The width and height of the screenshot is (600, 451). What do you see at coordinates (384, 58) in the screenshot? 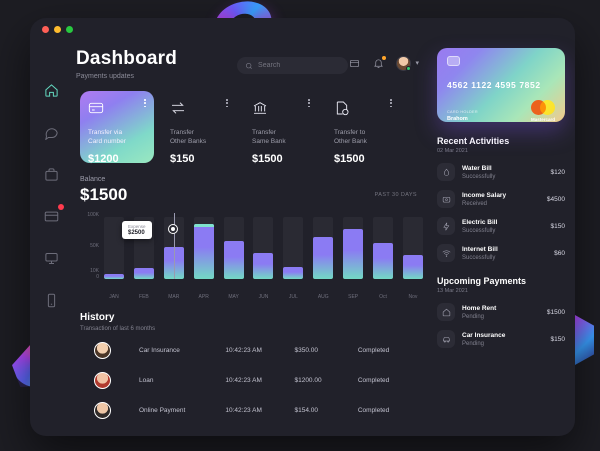
I see `notification-badge` at bounding box center [384, 58].